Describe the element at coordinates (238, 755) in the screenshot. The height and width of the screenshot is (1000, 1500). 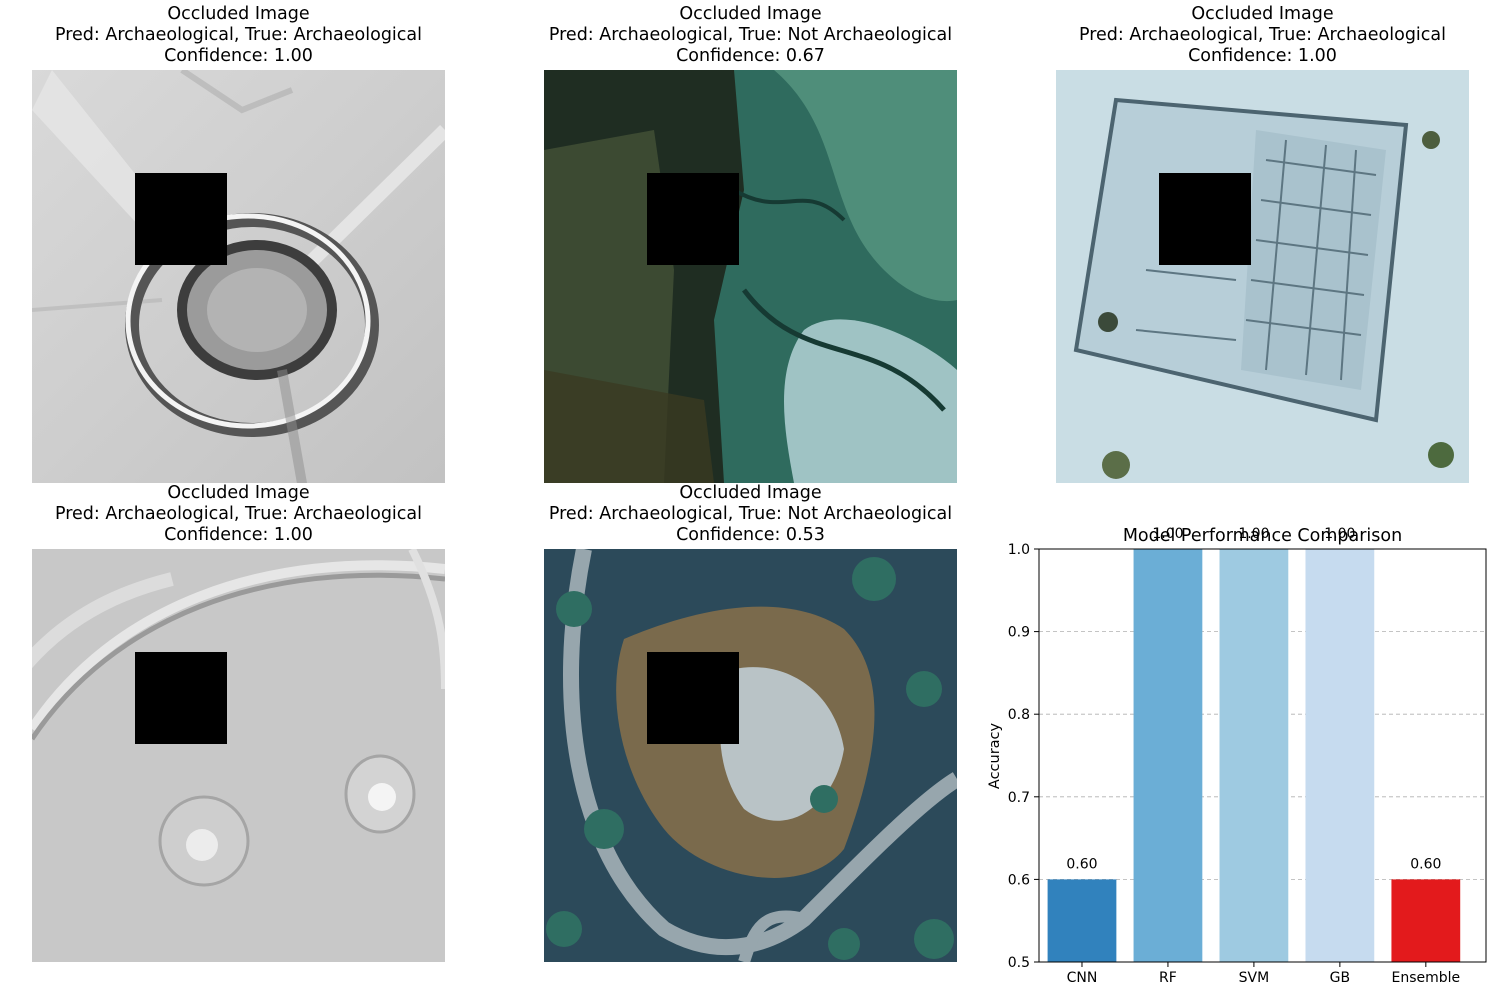
I see `aerial-image-field-mounds` at that location.